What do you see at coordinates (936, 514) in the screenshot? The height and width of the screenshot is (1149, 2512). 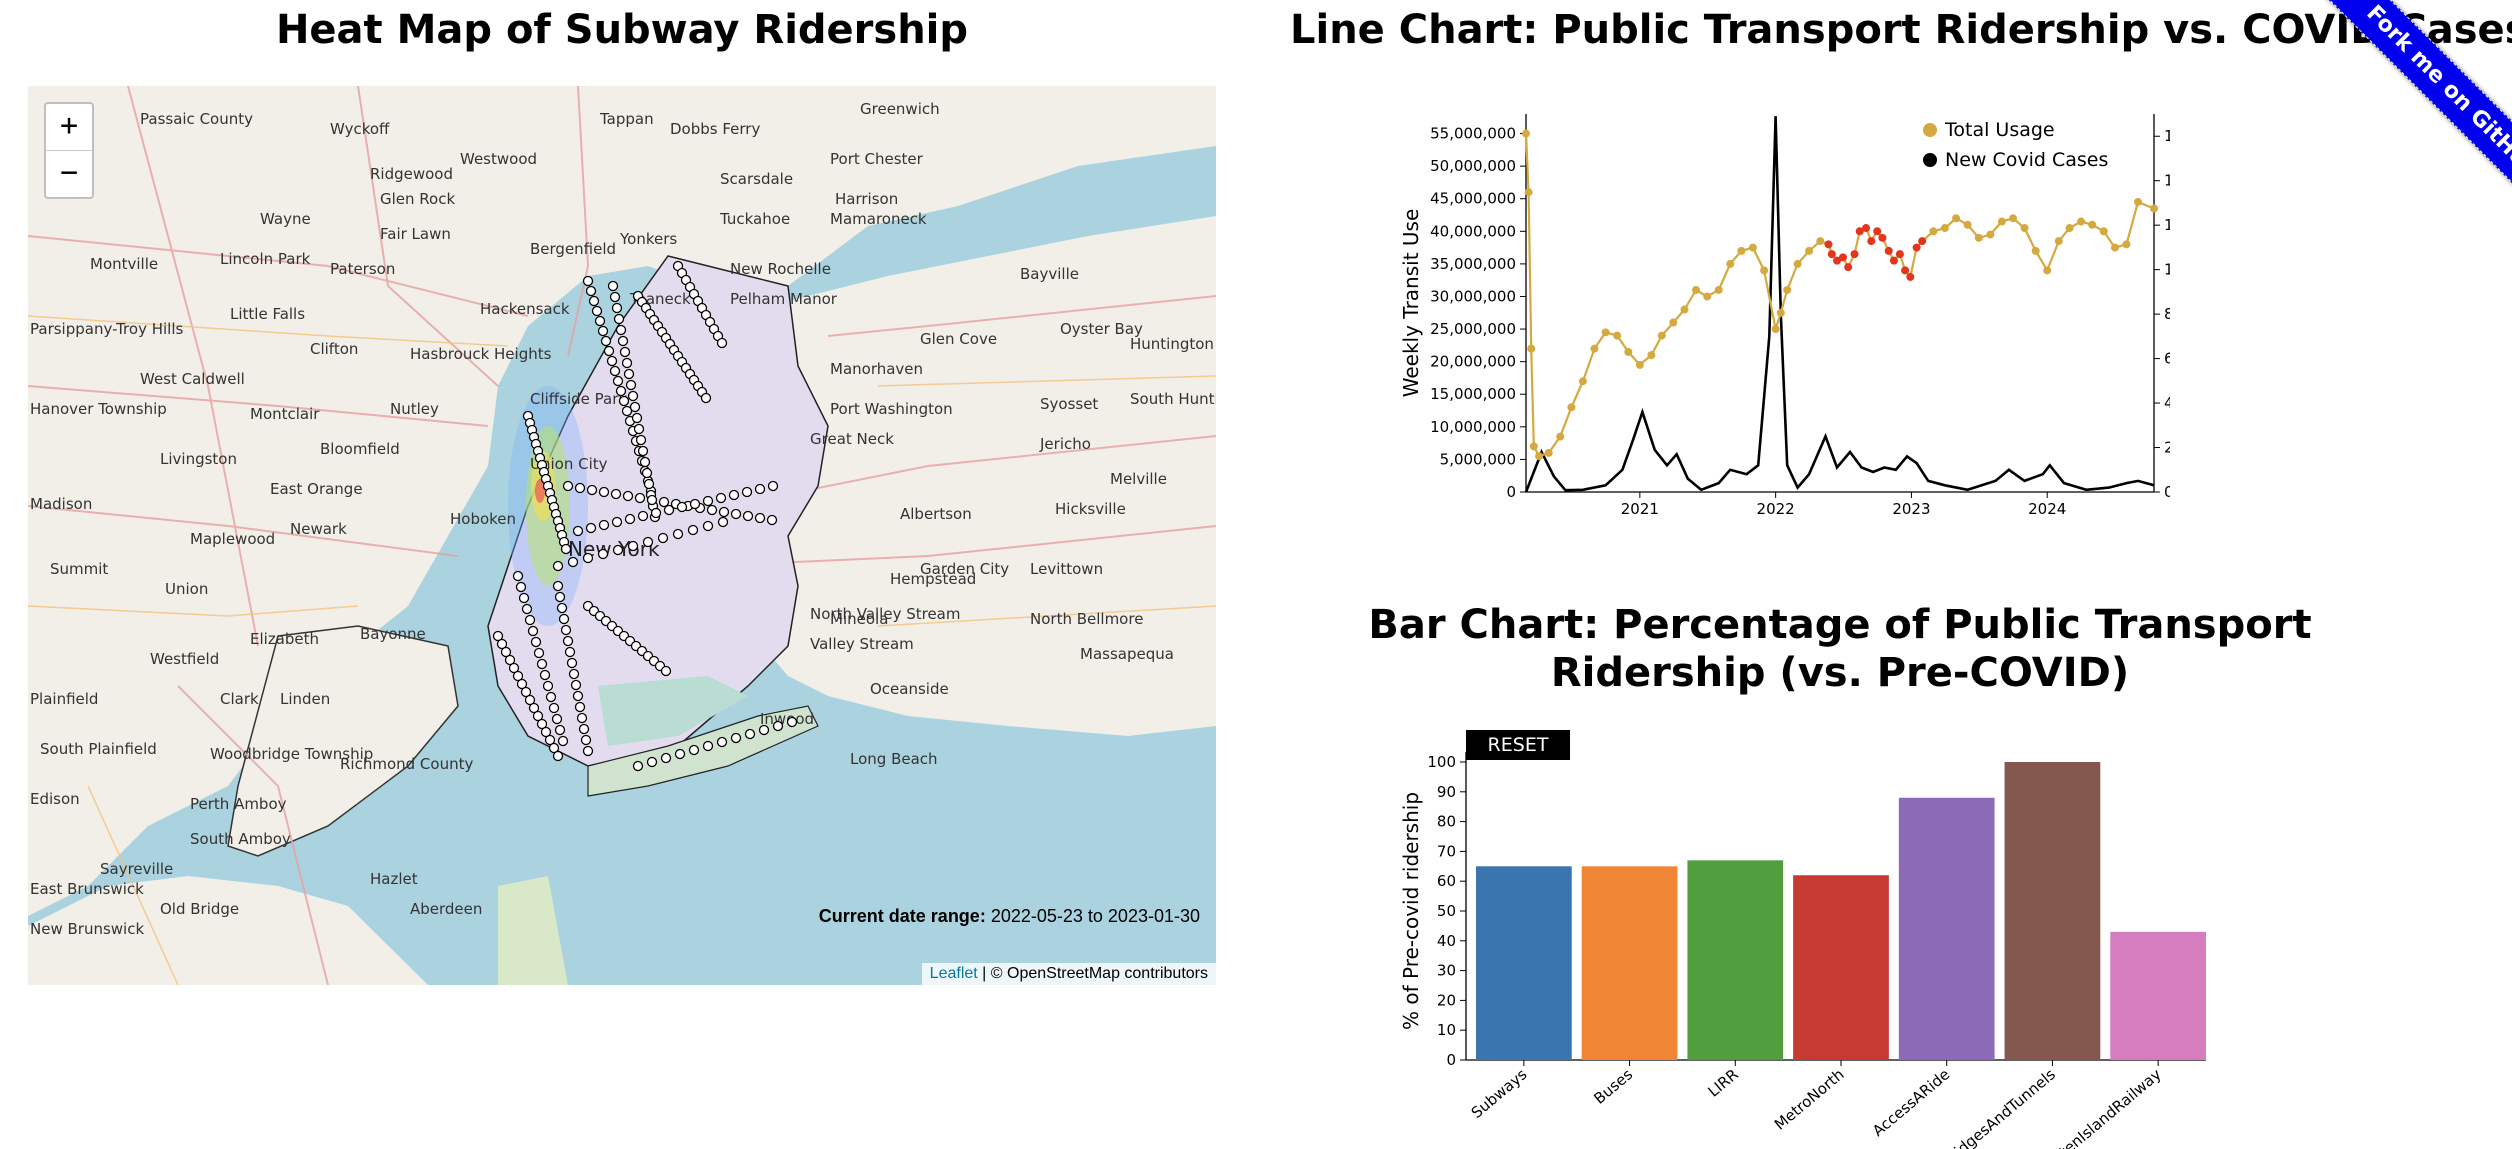 I see `place-label: Albertson` at bounding box center [936, 514].